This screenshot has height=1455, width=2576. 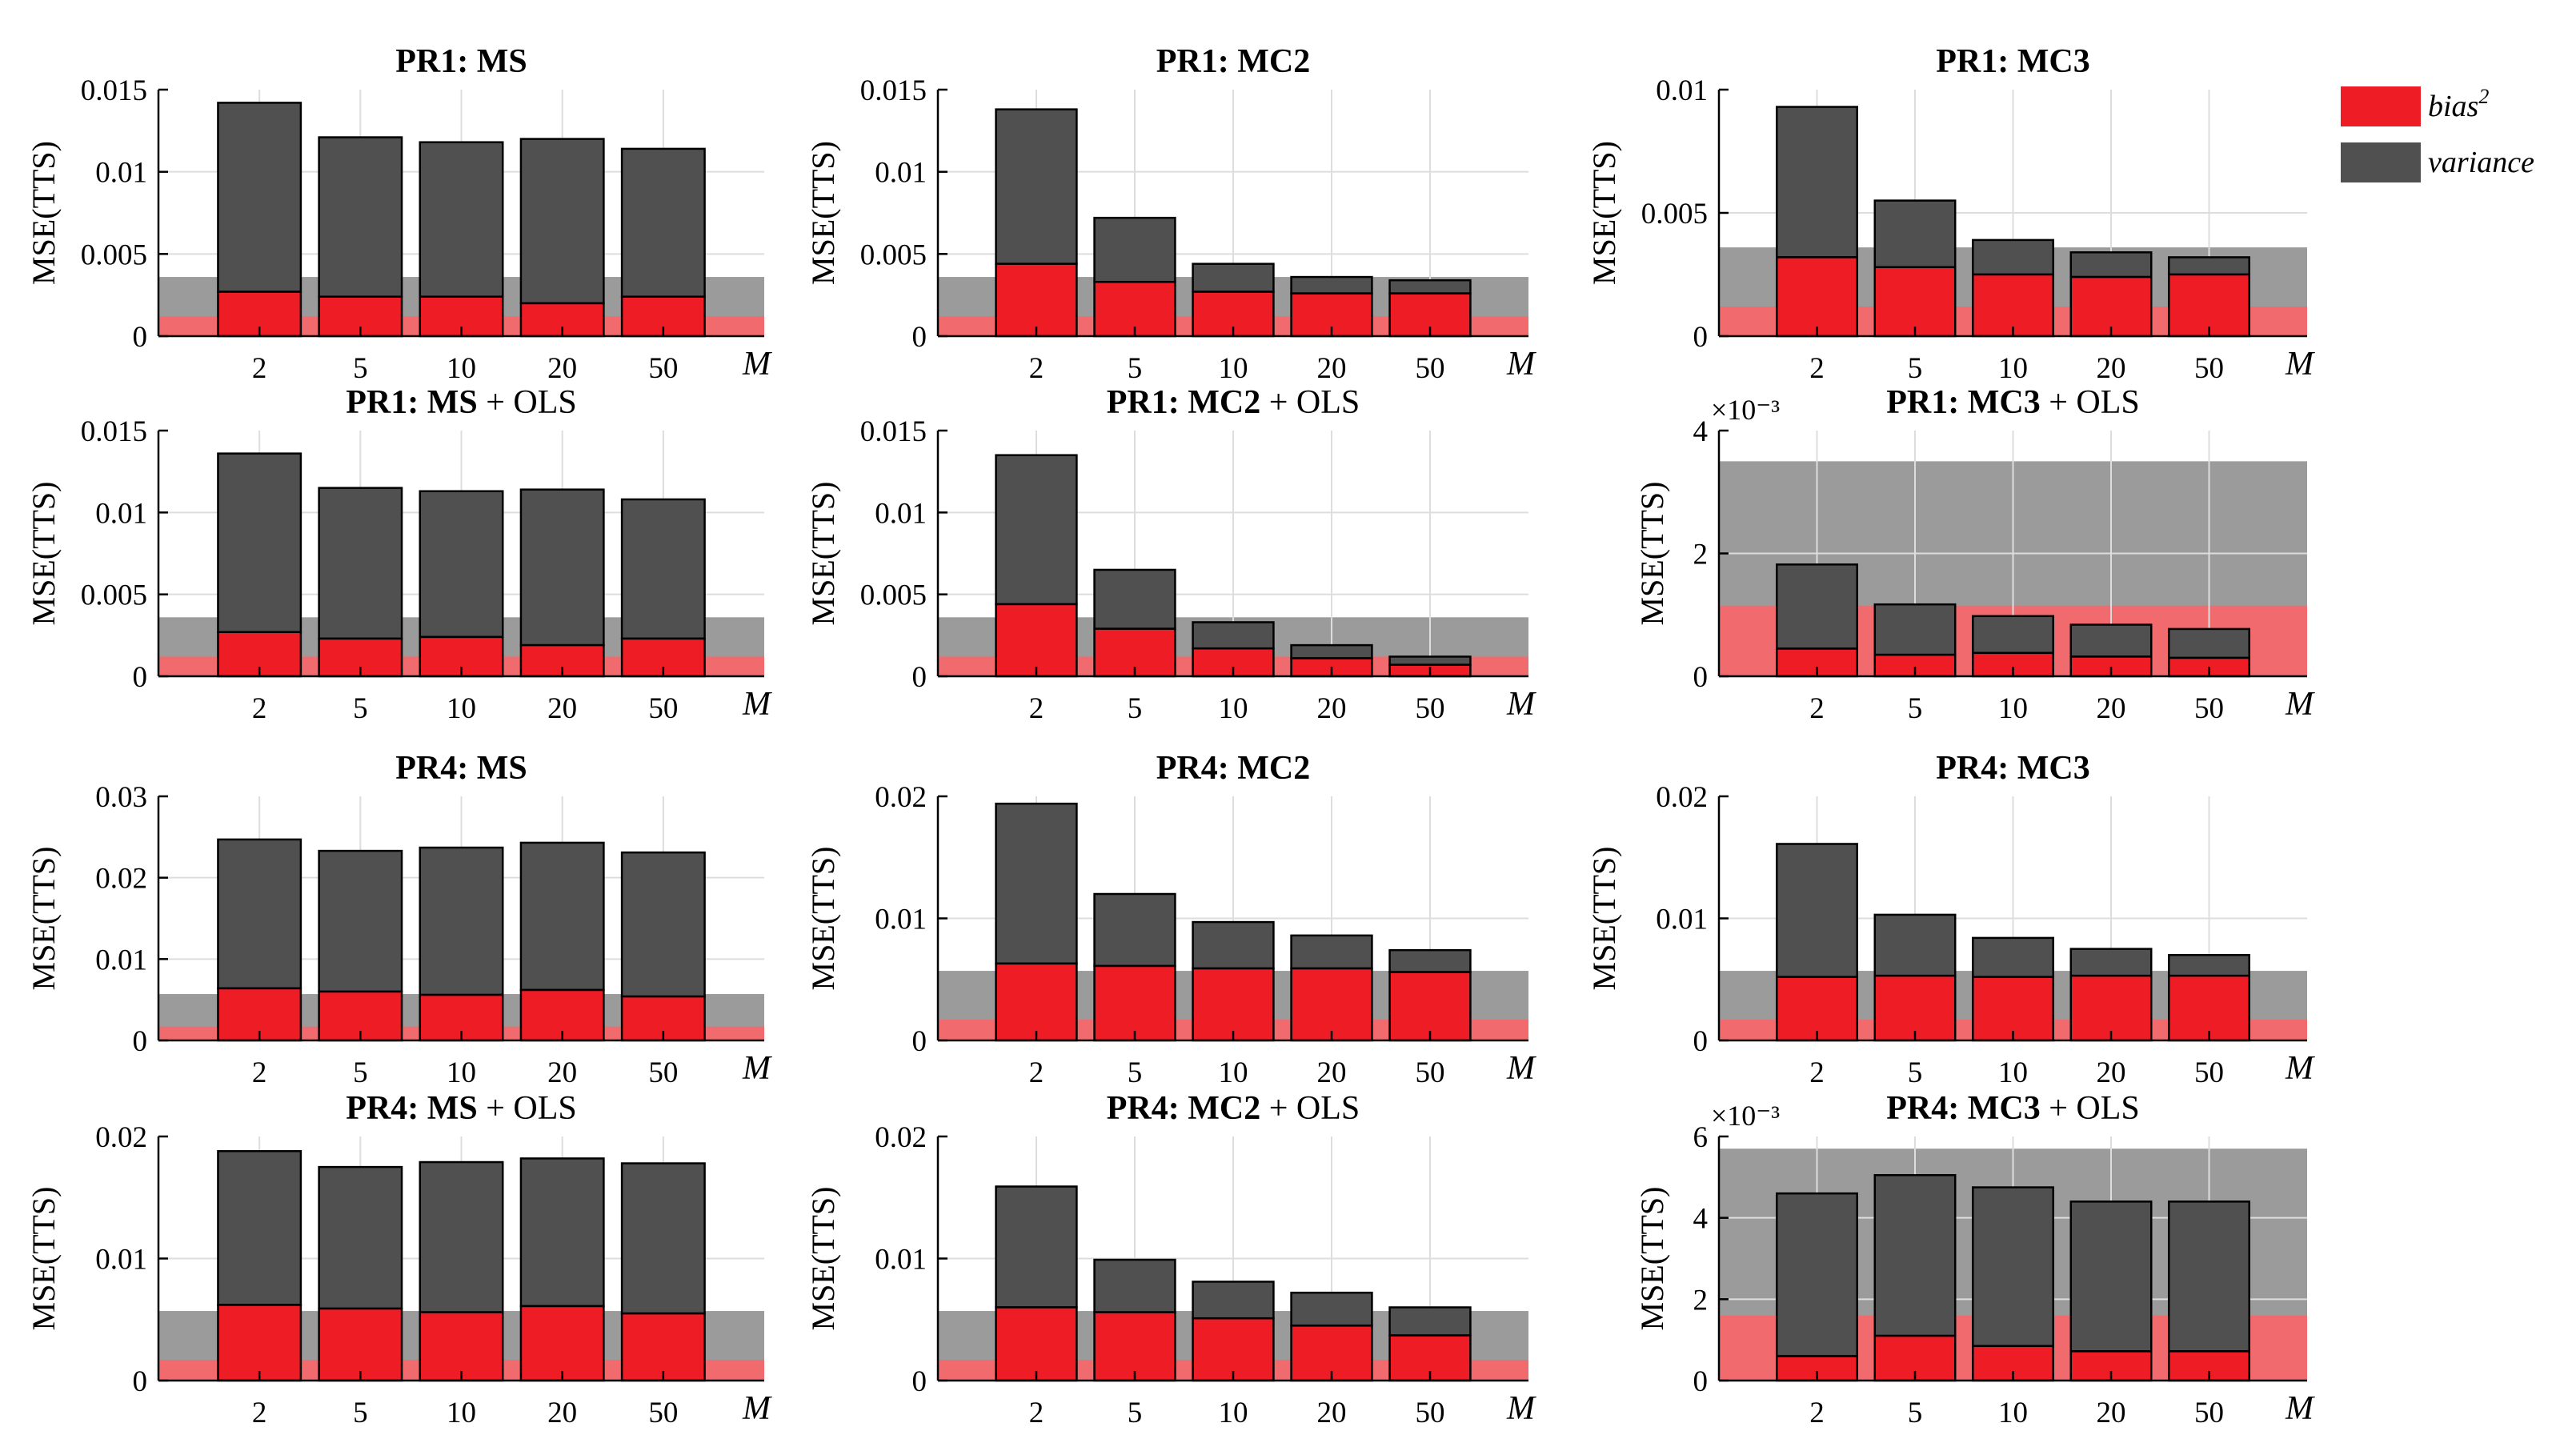 I want to click on y-tick-label: 4, so click(x=1701, y=431).